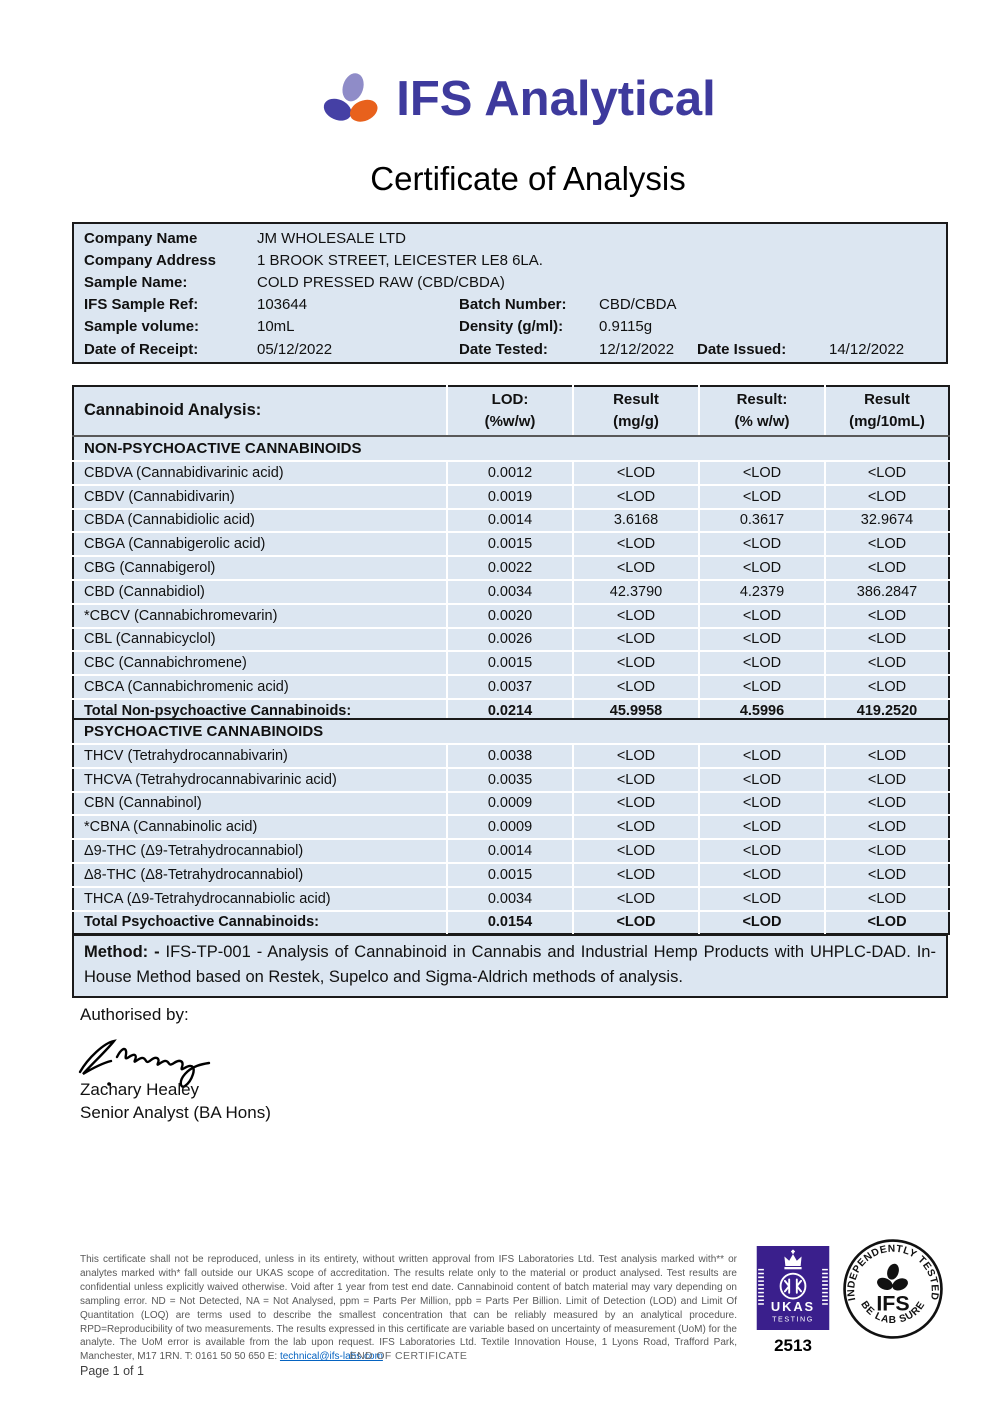 This screenshot has width=1000, height=1414. Describe the element at coordinates (886, 411) in the screenshot. I see `column-header-mg-10ml: Result (mg/10mL)` at that location.